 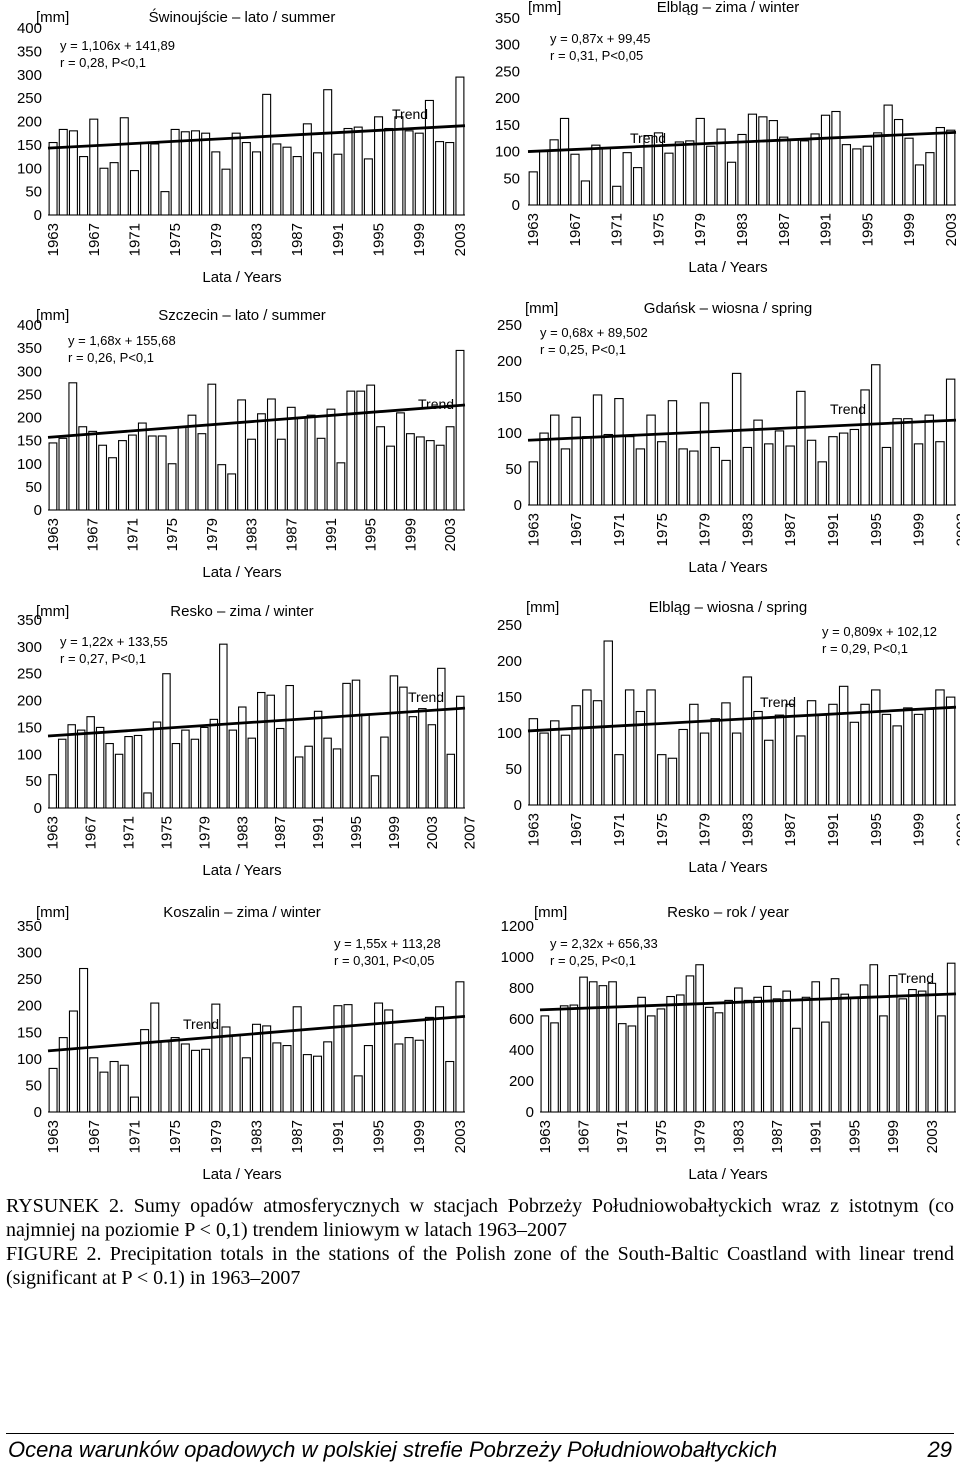 What do you see at coordinates (617, 229) in the screenshot?
I see `x-tick-label: 1971` at bounding box center [617, 229].